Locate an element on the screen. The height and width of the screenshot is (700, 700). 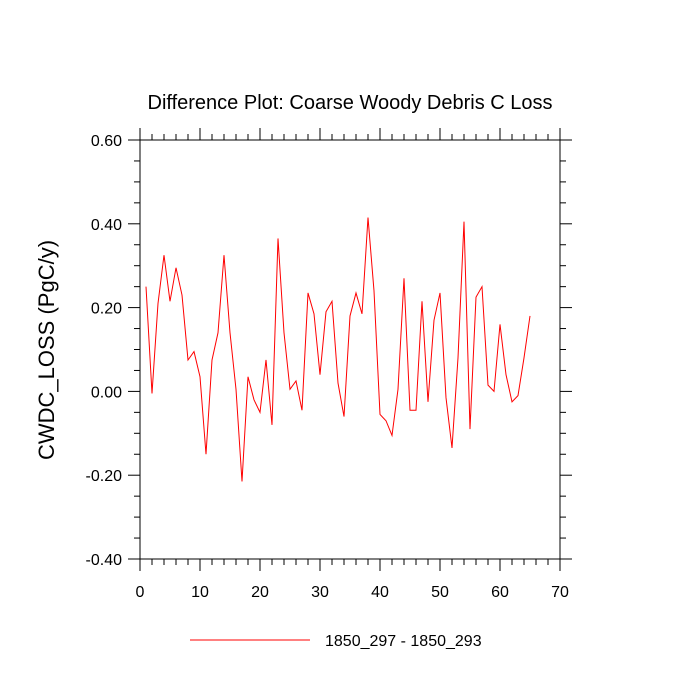
x-tick-label: 0 is located at coordinates (140, 592).